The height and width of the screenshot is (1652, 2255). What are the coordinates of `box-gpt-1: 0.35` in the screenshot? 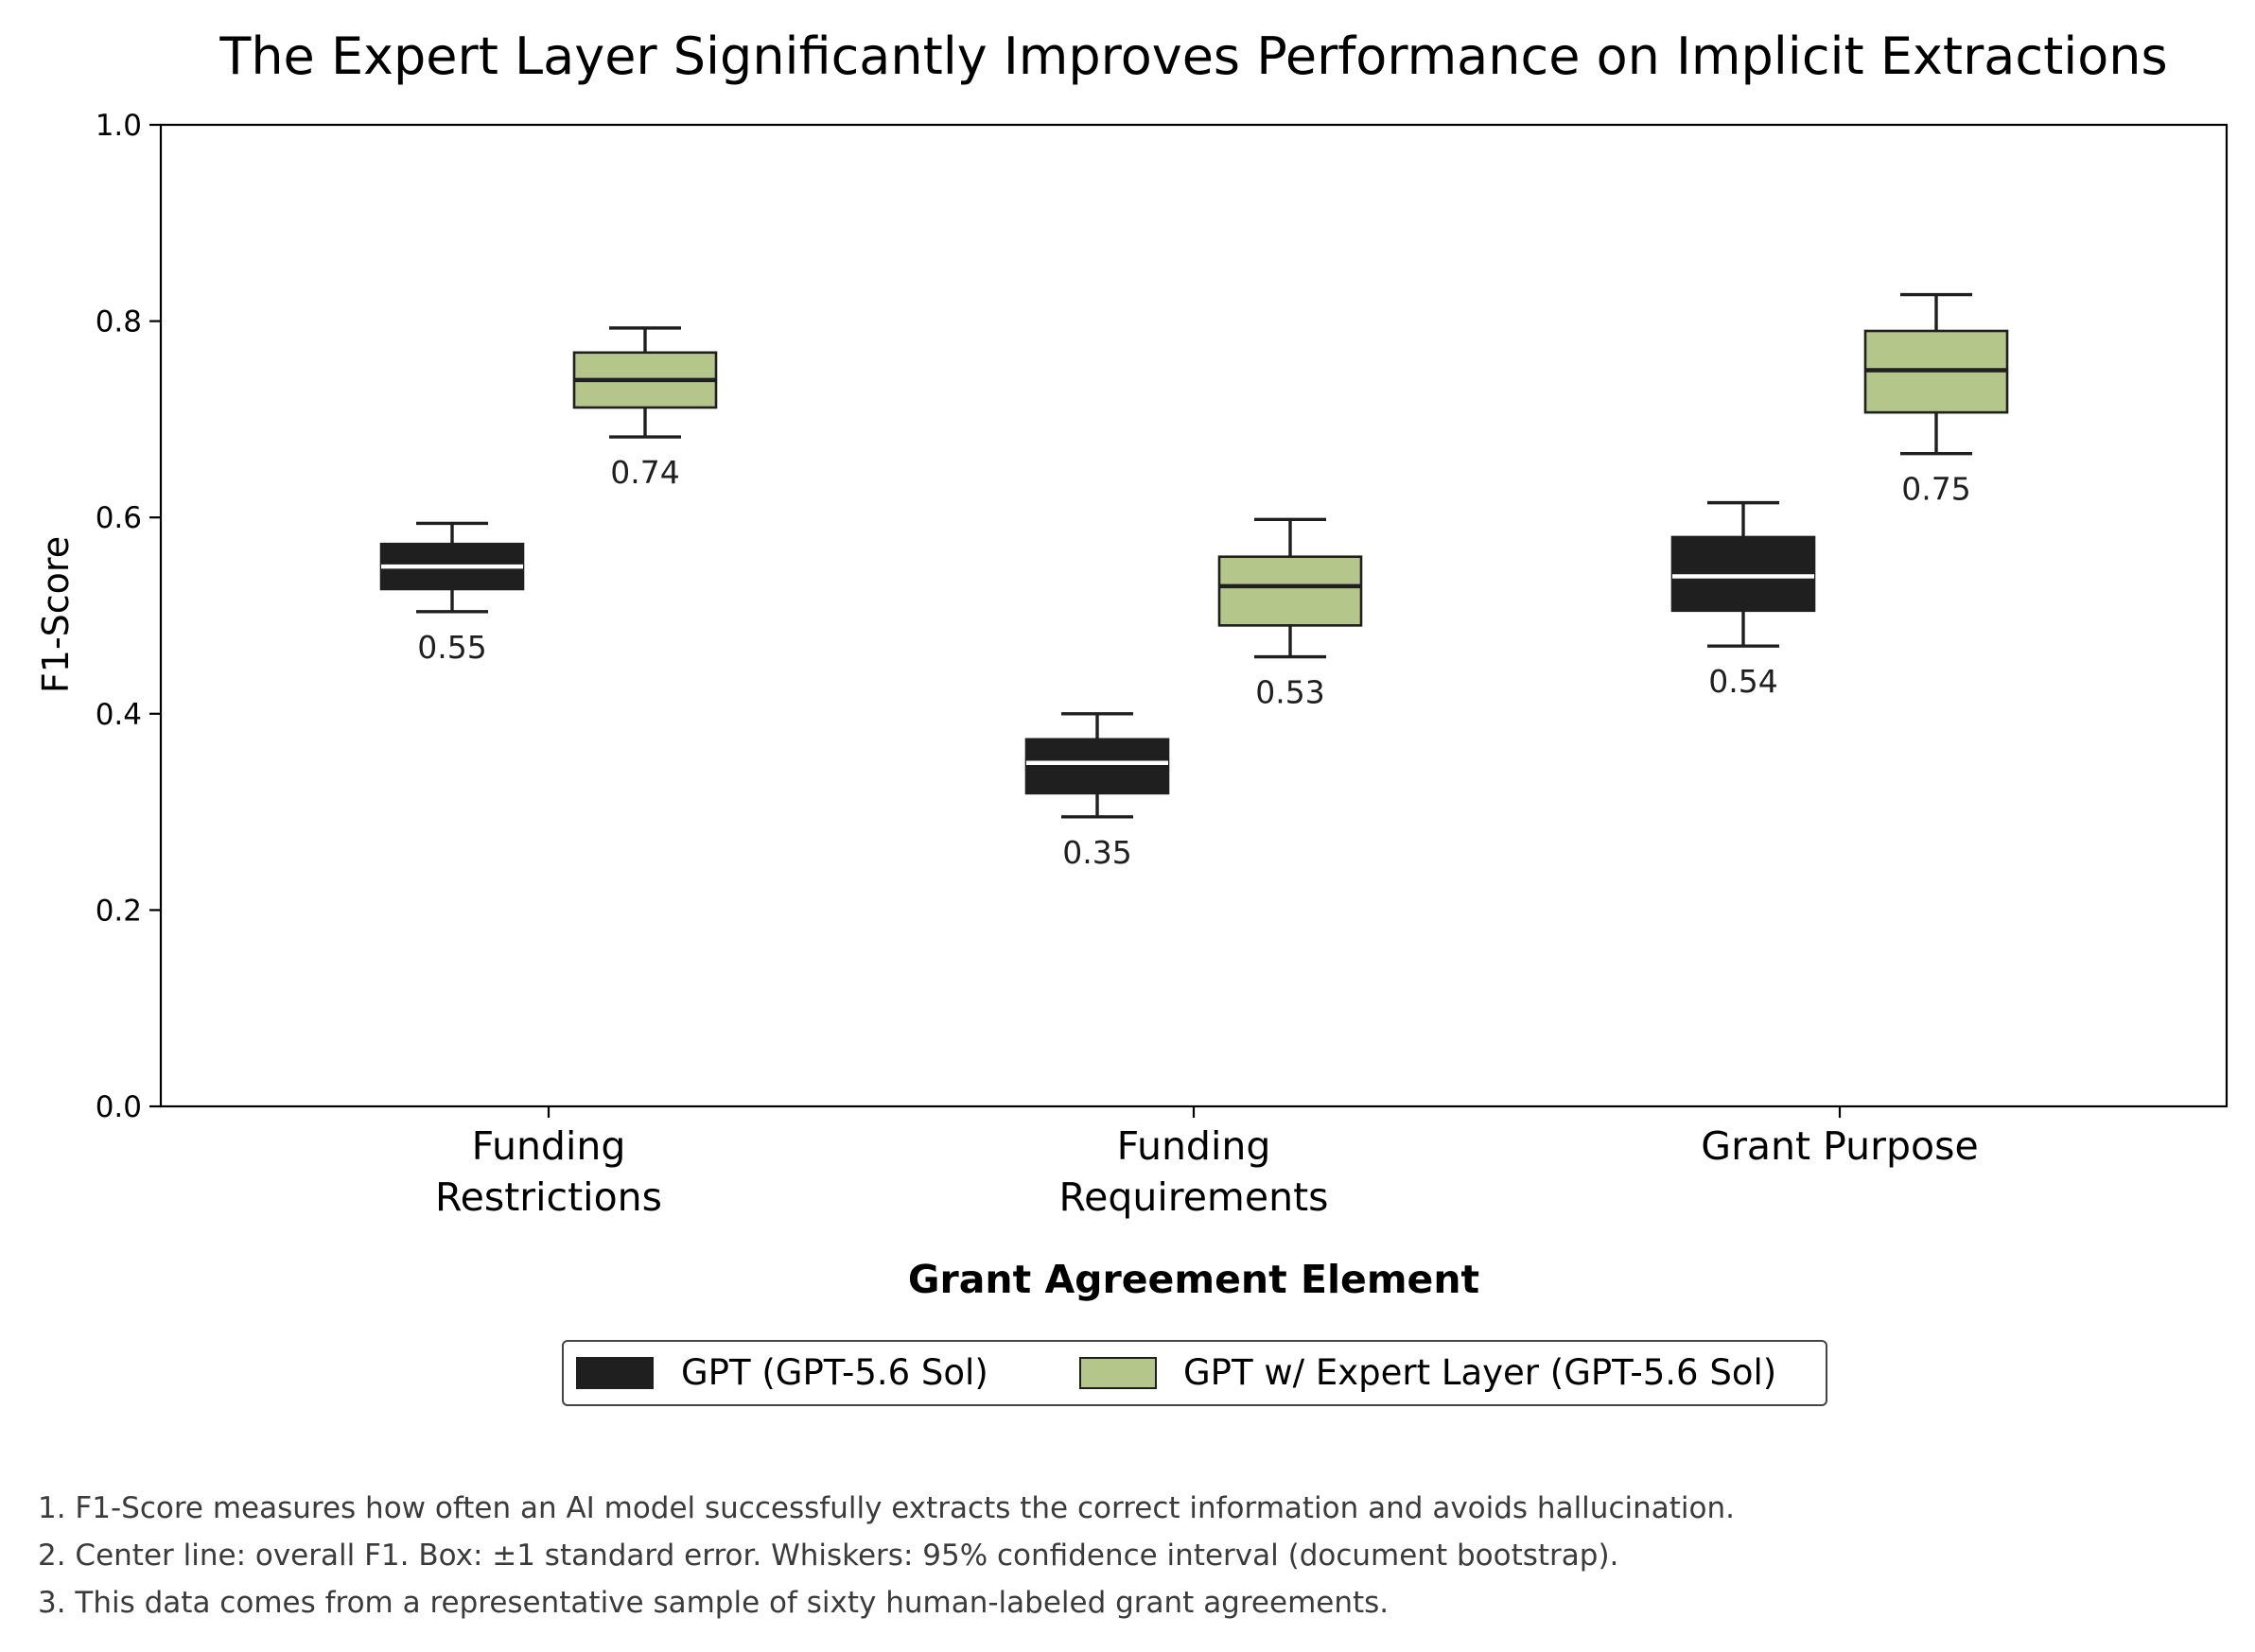 It's located at (1097, 792).